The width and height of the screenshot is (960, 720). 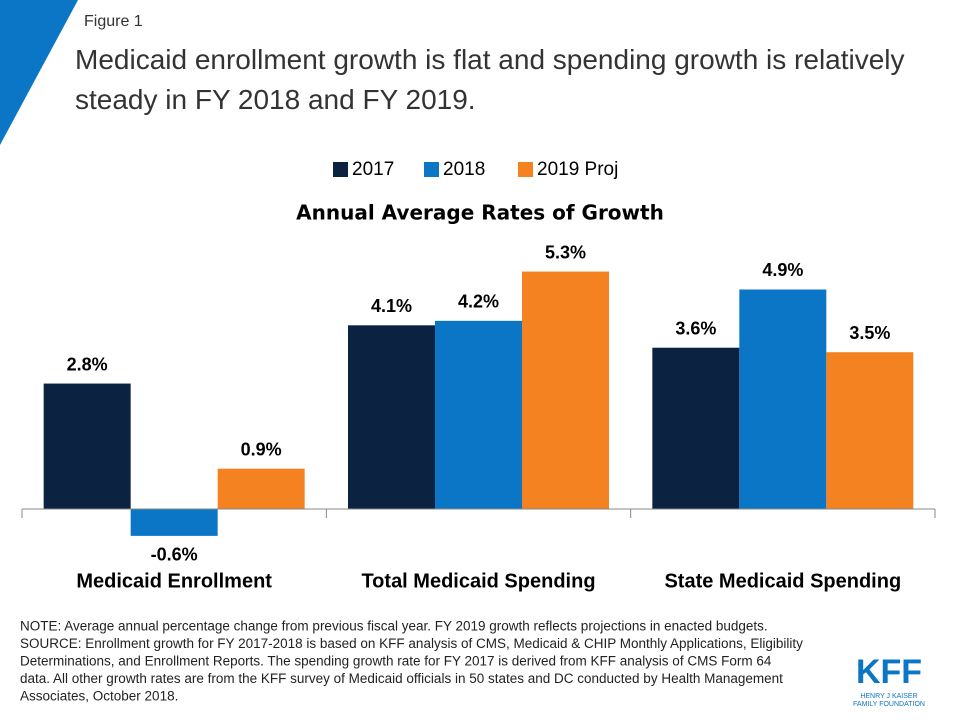 I want to click on logo-line: HENRY J KAISER, so click(x=888, y=696).